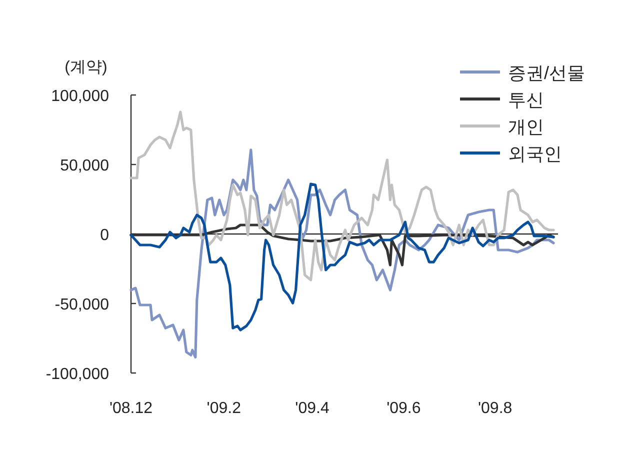  Describe the element at coordinates (312, 408) in the screenshot. I see `x-tick-label: '09.4` at that location.